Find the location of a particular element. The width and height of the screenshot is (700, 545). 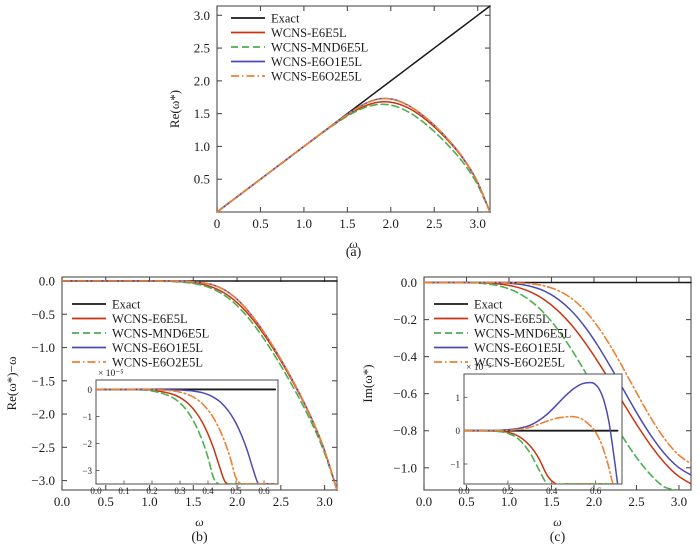

y-tick-label: 2.0 is located at coordinates (202, 80).